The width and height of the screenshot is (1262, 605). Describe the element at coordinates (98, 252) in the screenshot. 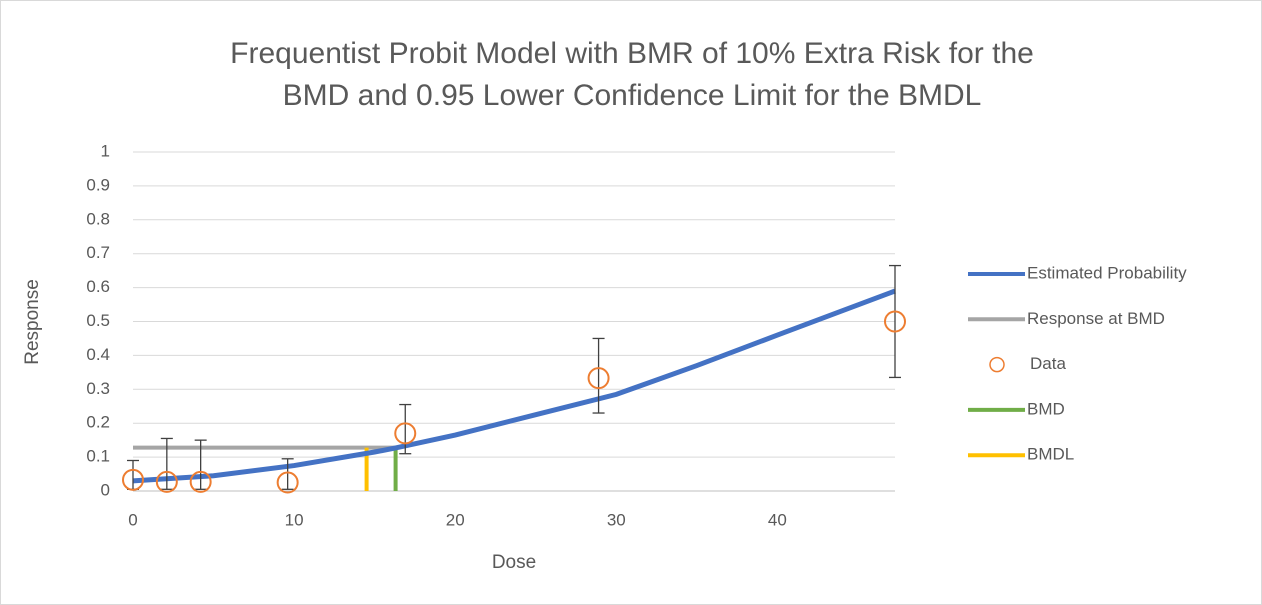

I see `y-tick-label: 0.7` at that location.